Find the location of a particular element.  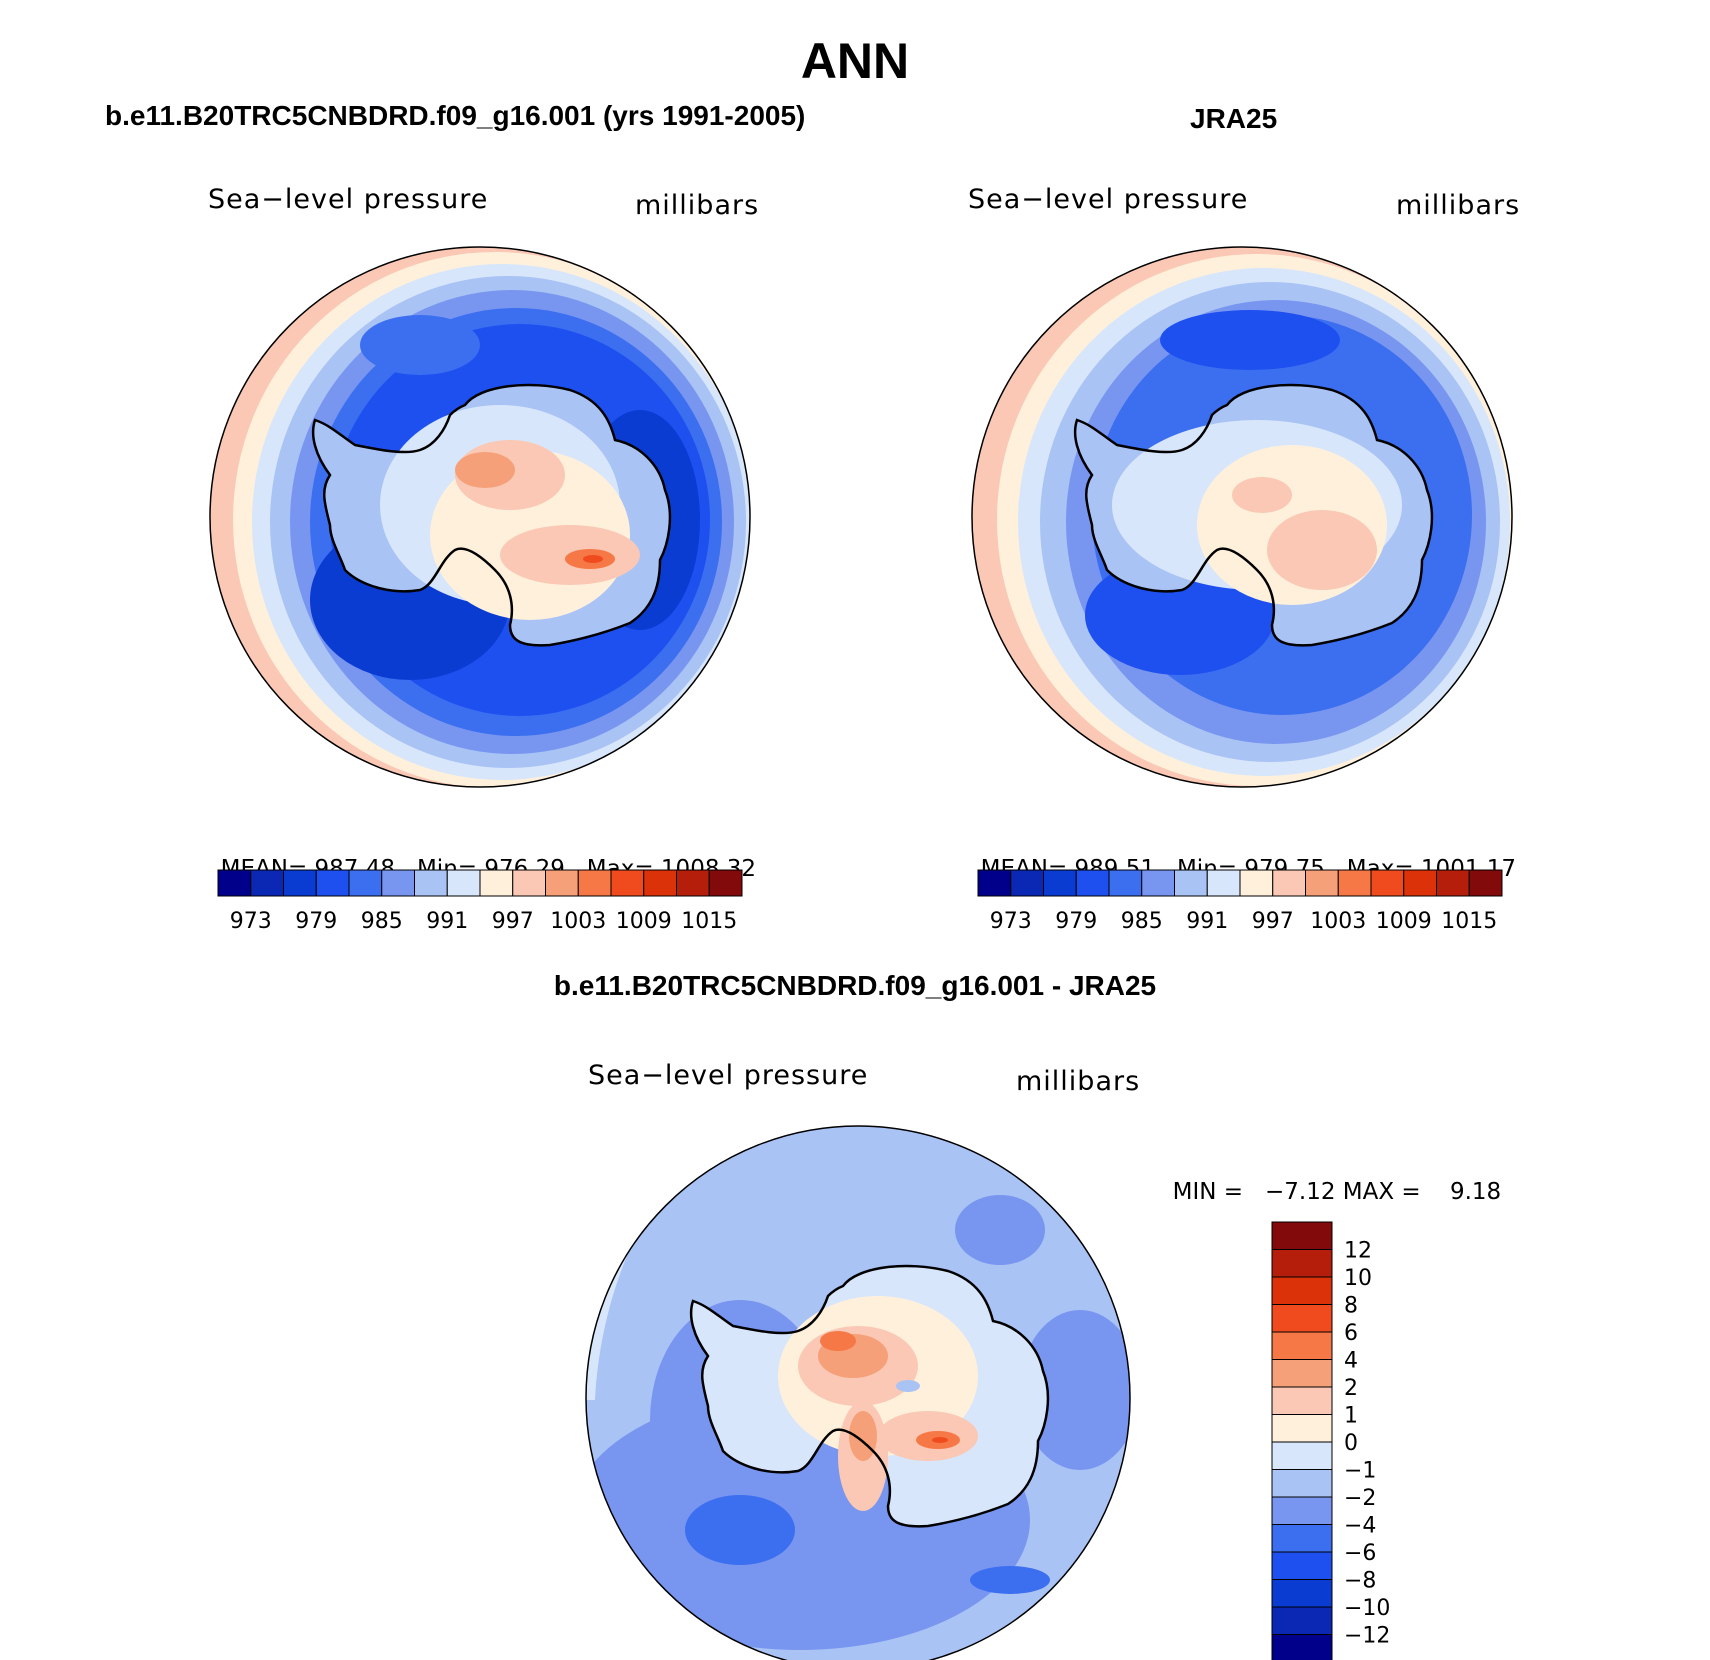

diff-colorbar-label: 2 is located at coordinates (1351, 1388).